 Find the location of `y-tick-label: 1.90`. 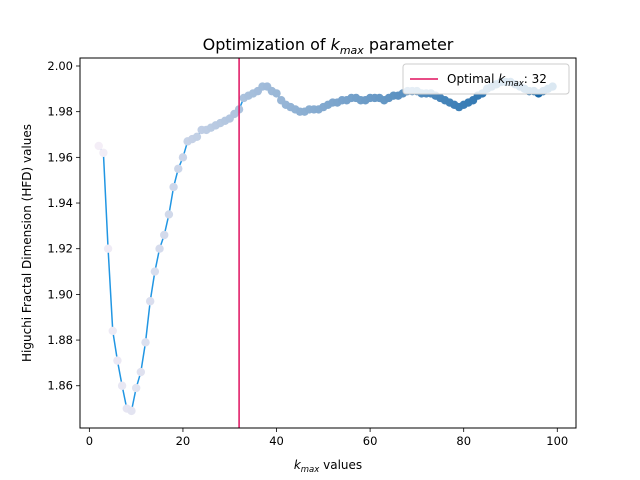

y-tick-label: 1.90 is located at coordinates (60, 294).